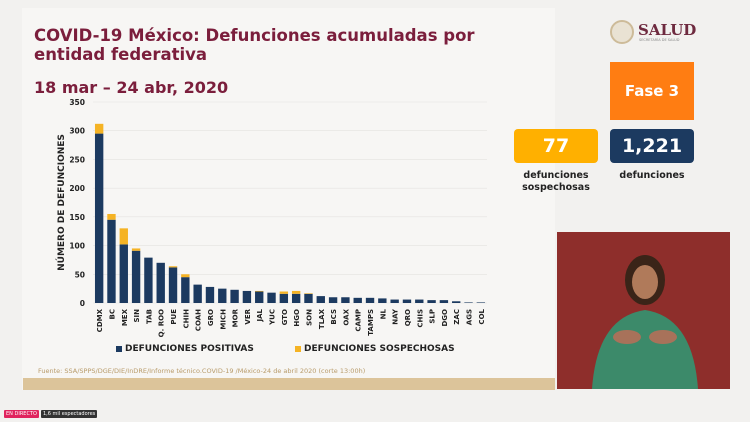 The width and height of the screenshot is (750, 422). What do you see at coordinates (21, 414) in the screenshot?
I see `live-badge: EN DIRECTO` at bounding box center [21, 414].